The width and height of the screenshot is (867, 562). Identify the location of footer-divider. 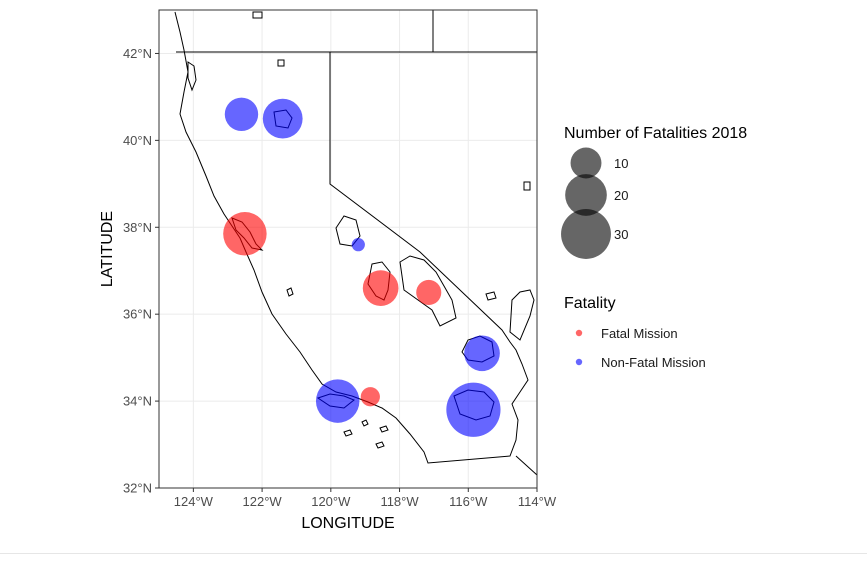
(433, 553).